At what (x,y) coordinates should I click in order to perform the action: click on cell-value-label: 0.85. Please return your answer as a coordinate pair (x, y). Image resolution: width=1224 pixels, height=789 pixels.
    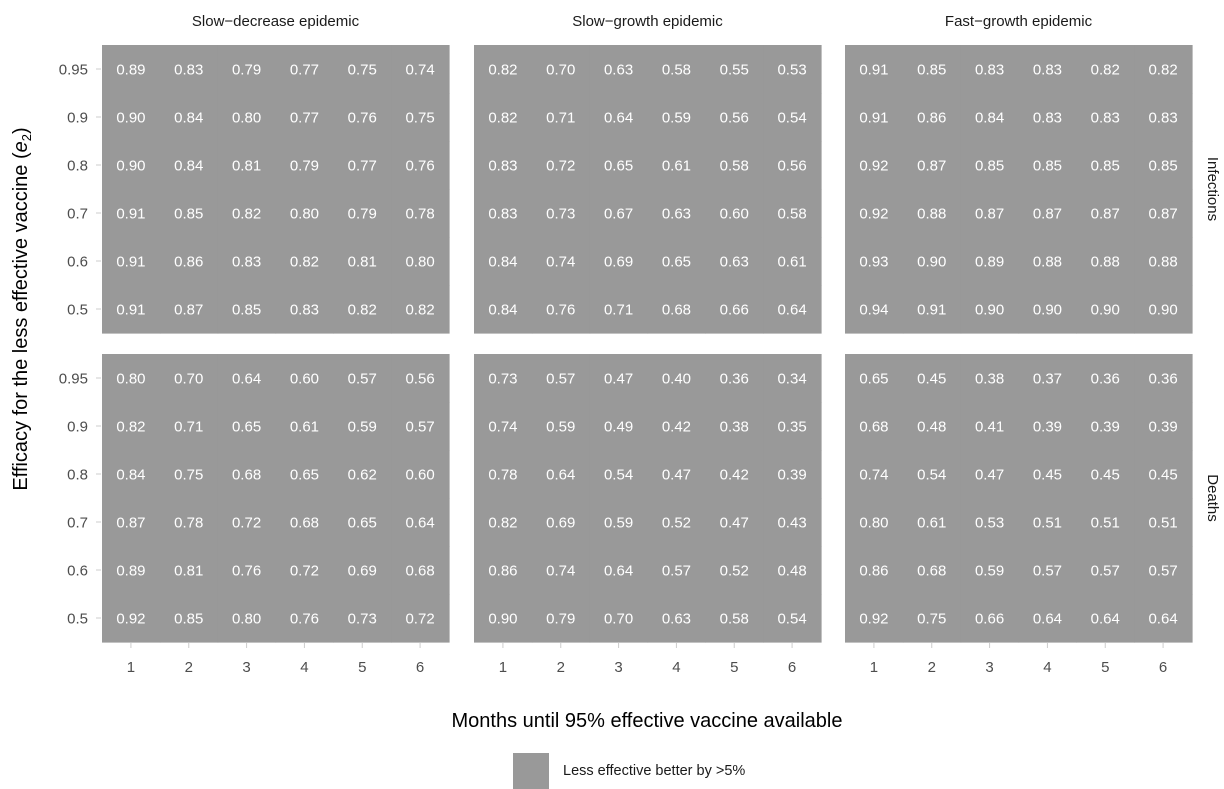
    Looking at the image, I should click on (188, 214).